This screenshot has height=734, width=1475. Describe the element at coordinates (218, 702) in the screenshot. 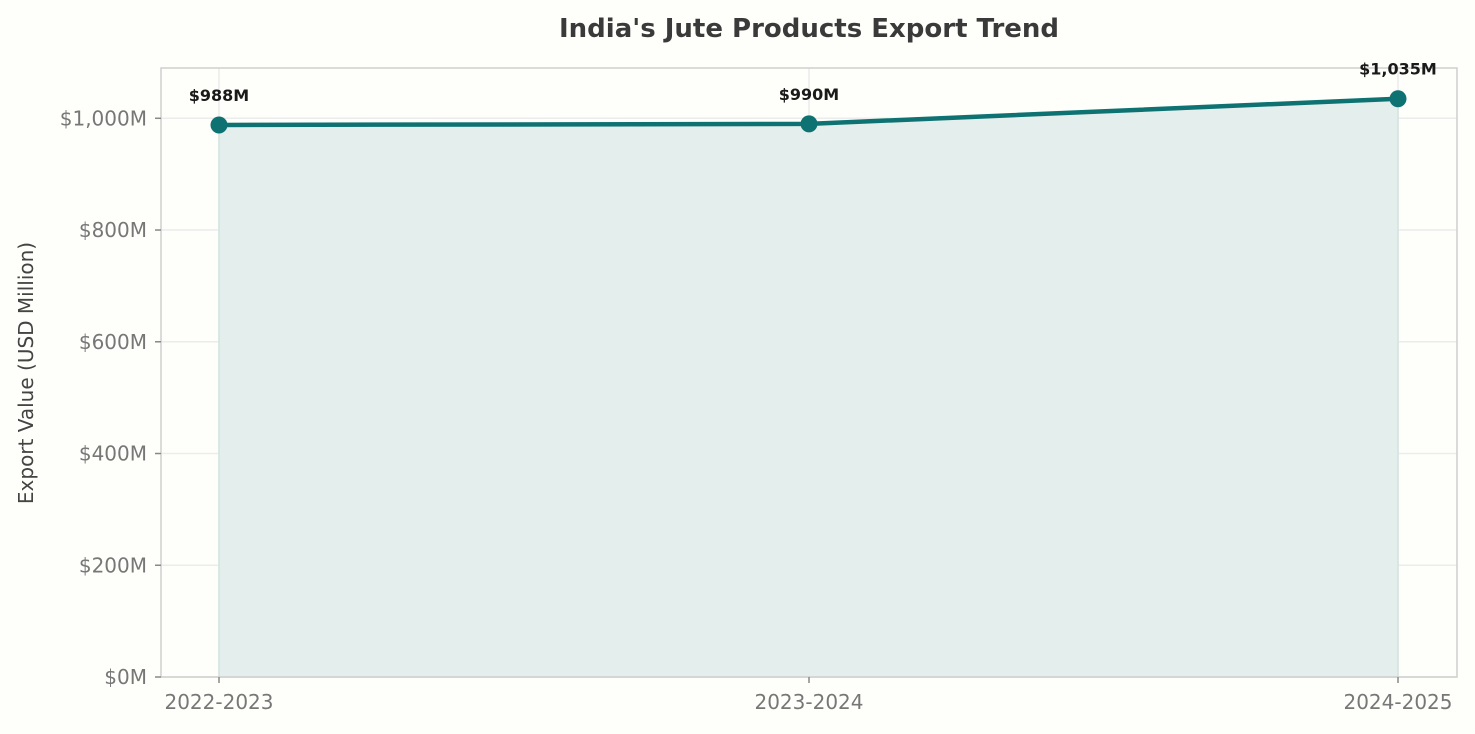

I see `x-tick-label: 2022-2023` at that location.